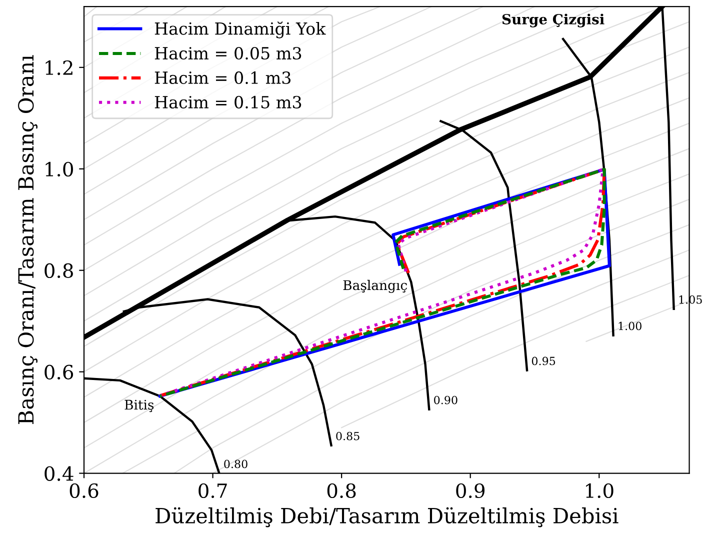  I want to click on series-label: 0.85, so click(348, 436).